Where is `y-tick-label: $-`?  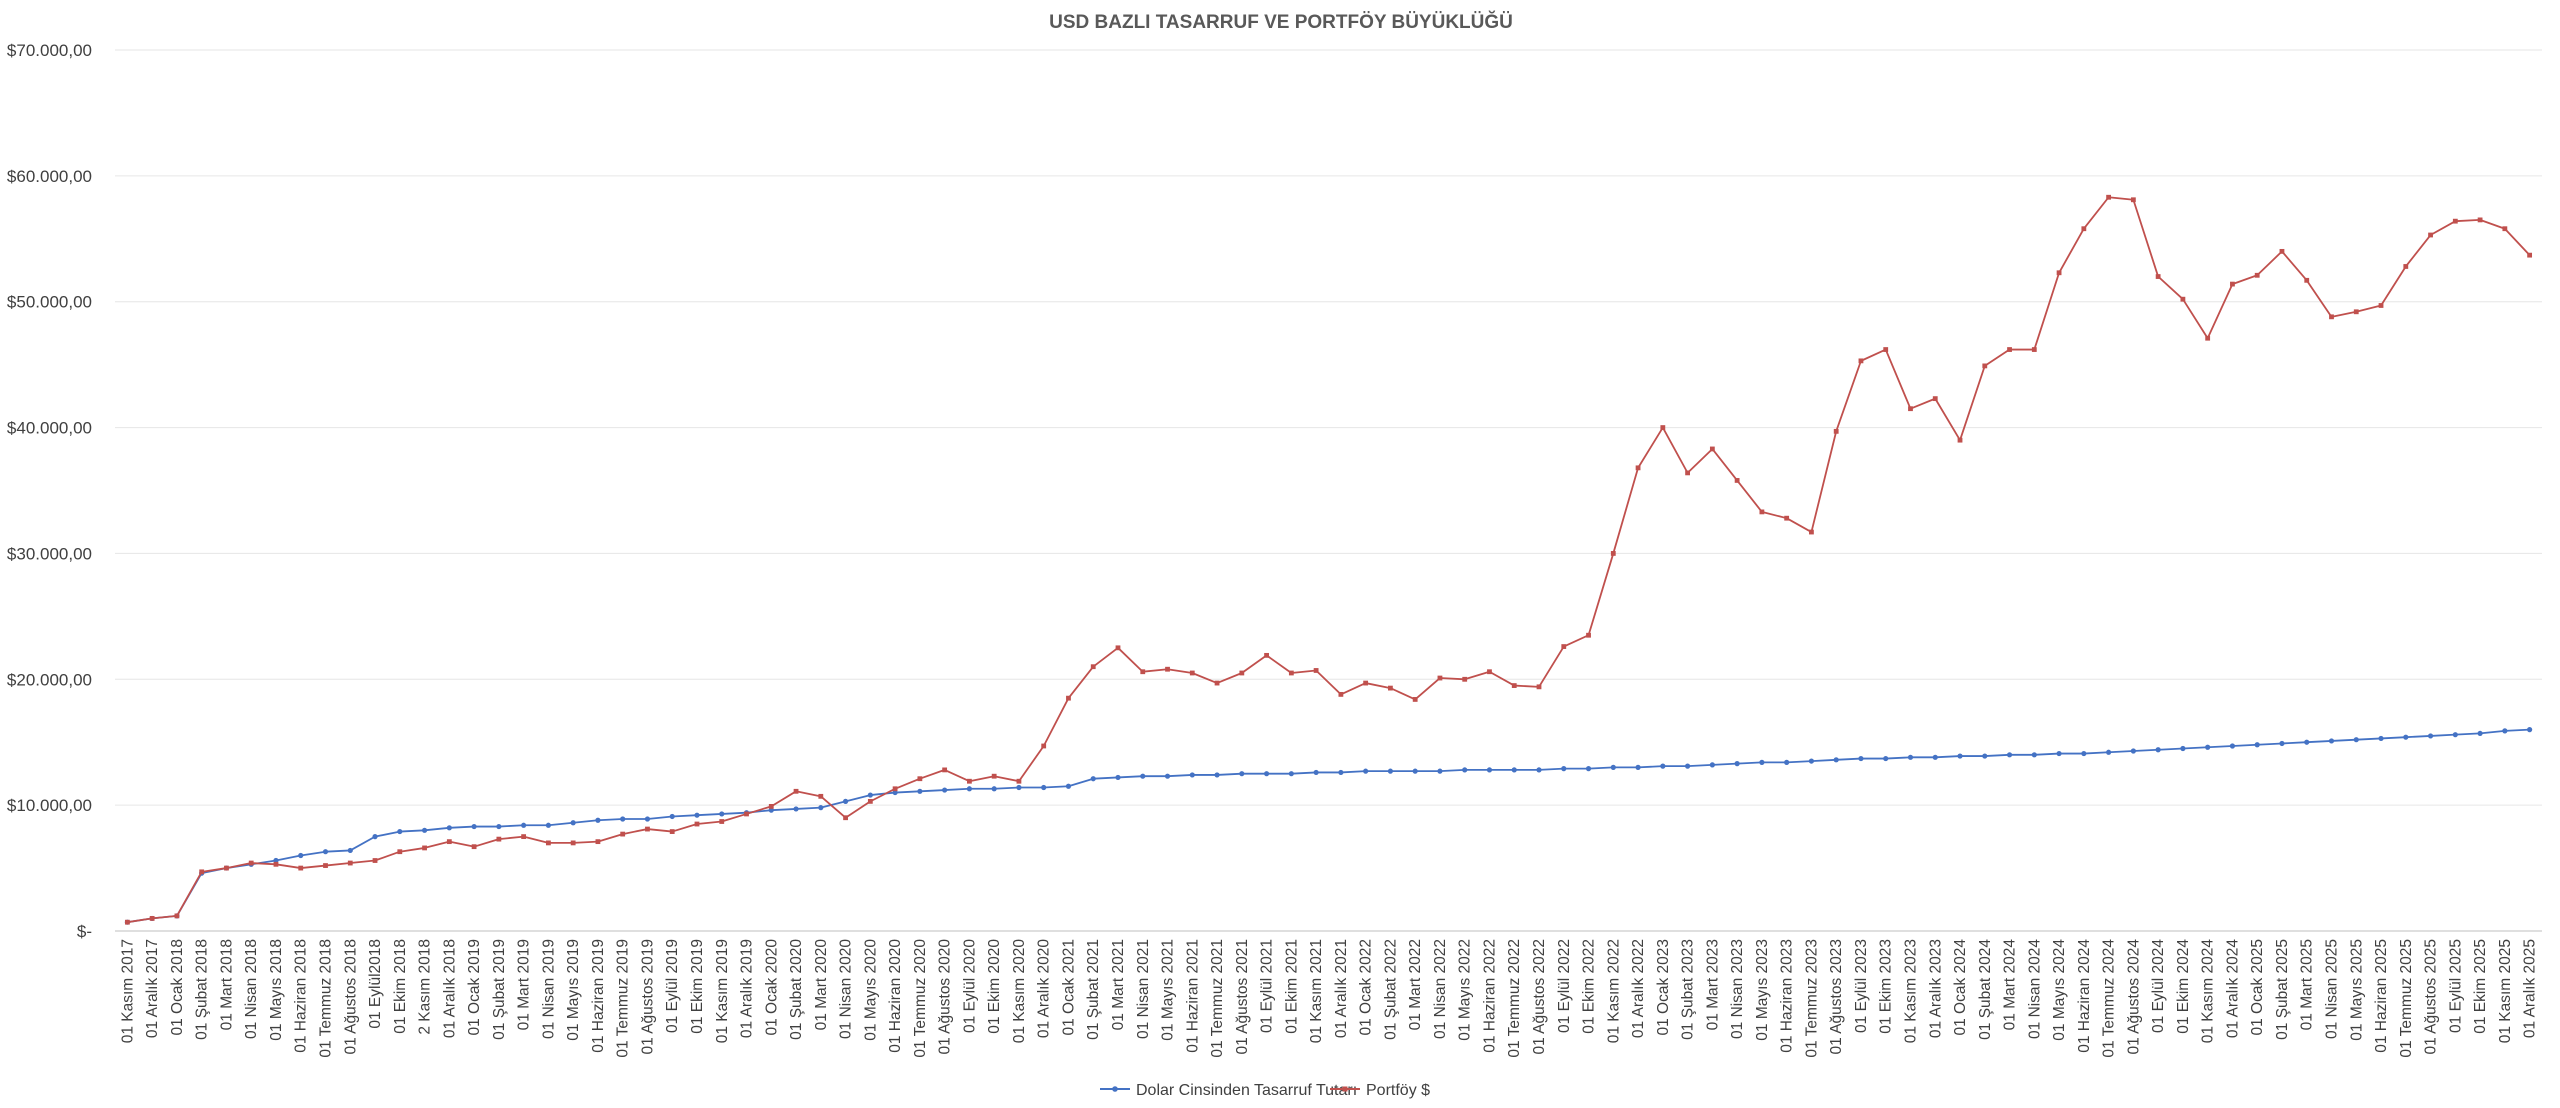
y-tick-label: $- is located at coordinates (84, 931).